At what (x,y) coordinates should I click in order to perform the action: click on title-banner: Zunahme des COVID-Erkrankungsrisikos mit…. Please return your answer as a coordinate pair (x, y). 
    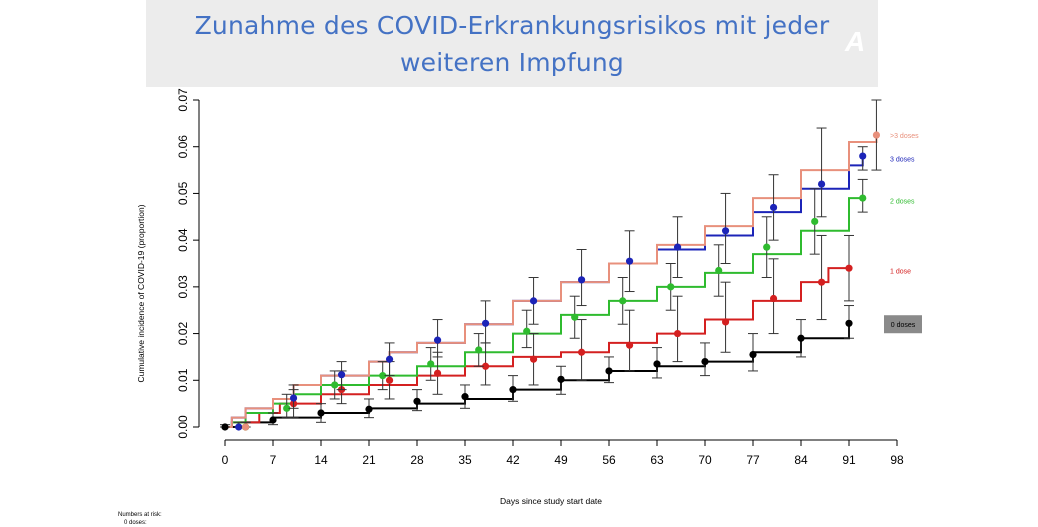
    Looking at the image, I should click on (512, 43).